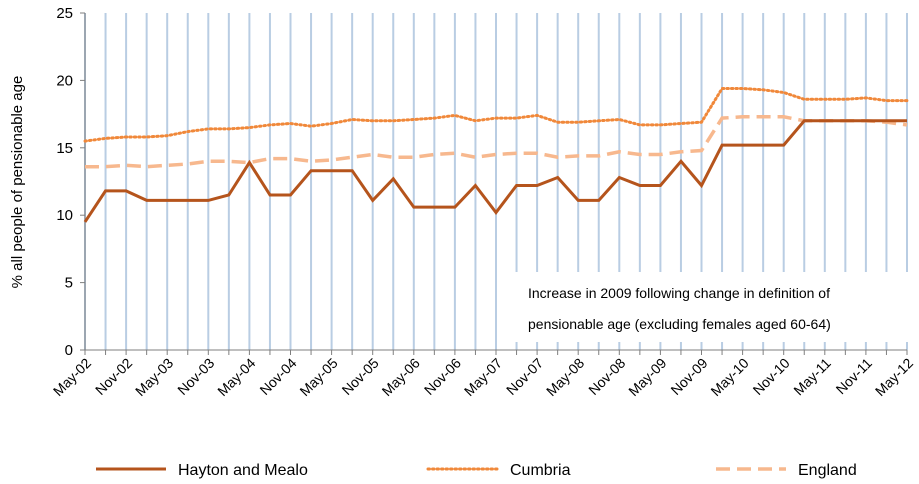  Describe the element at coordinates (243, 470) in the screenshot. I see `legend-label: Hayton and Mealo` at that location.